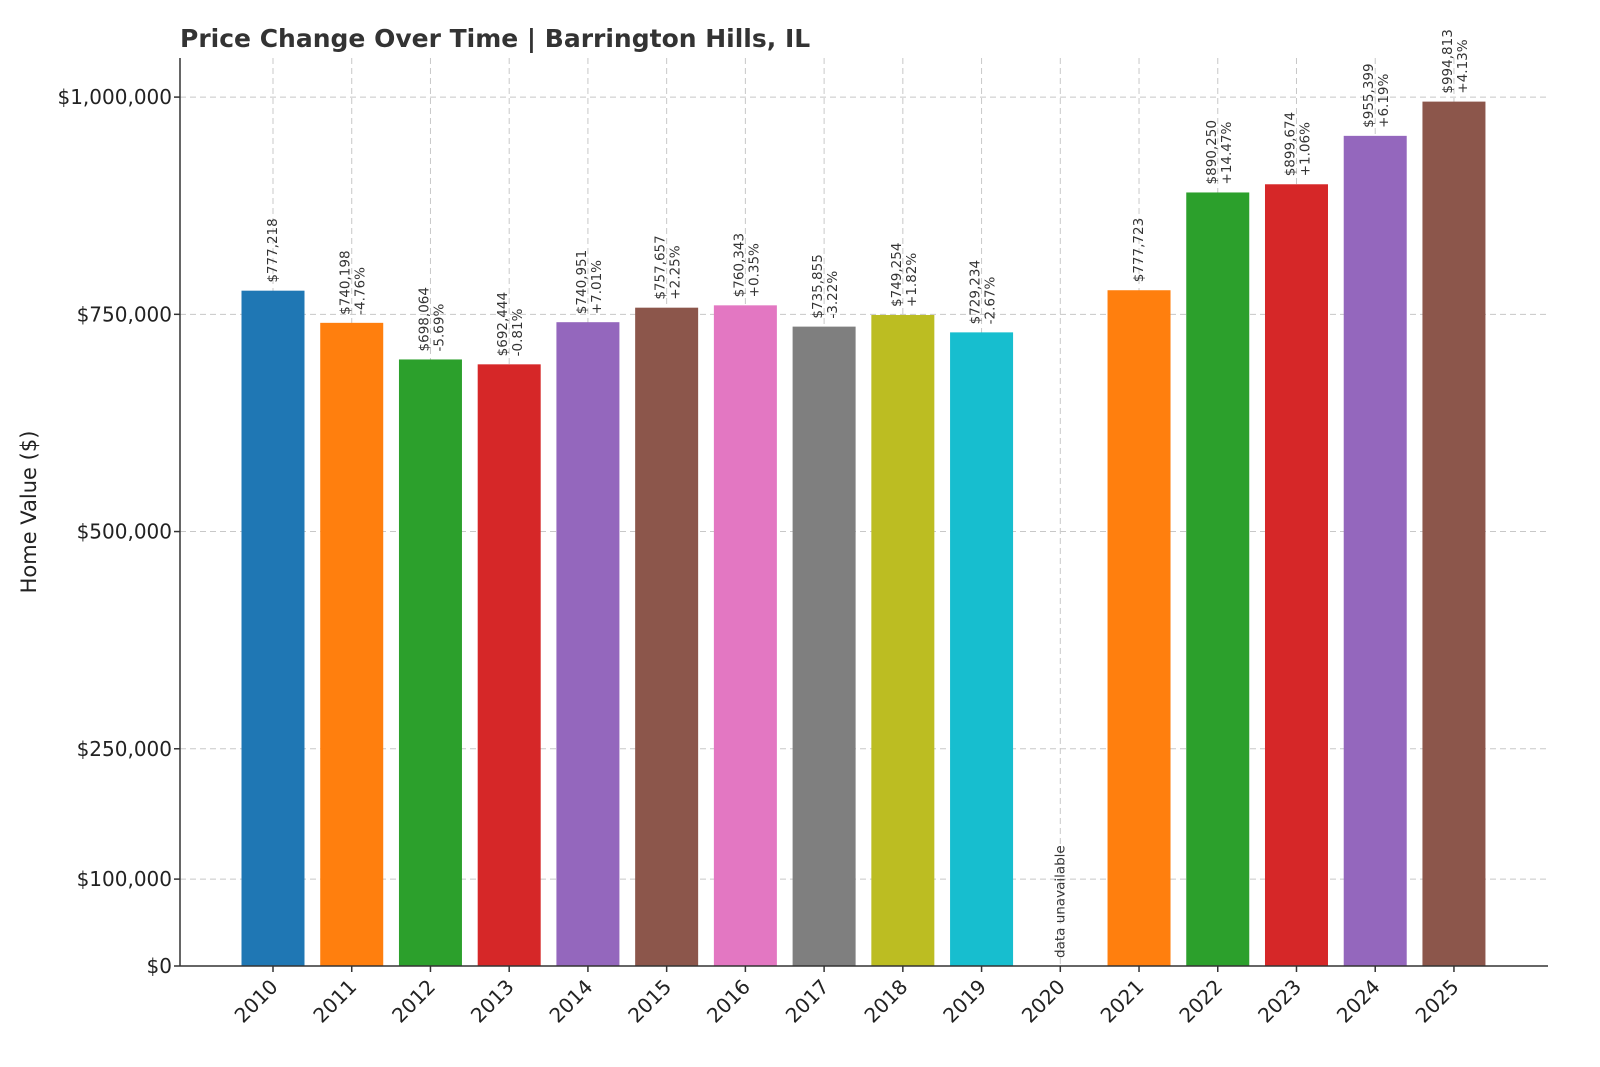  Describe the element at coordinates (492, 1001) in the screenshot. I see `x-tick-label: 2013` at that location.